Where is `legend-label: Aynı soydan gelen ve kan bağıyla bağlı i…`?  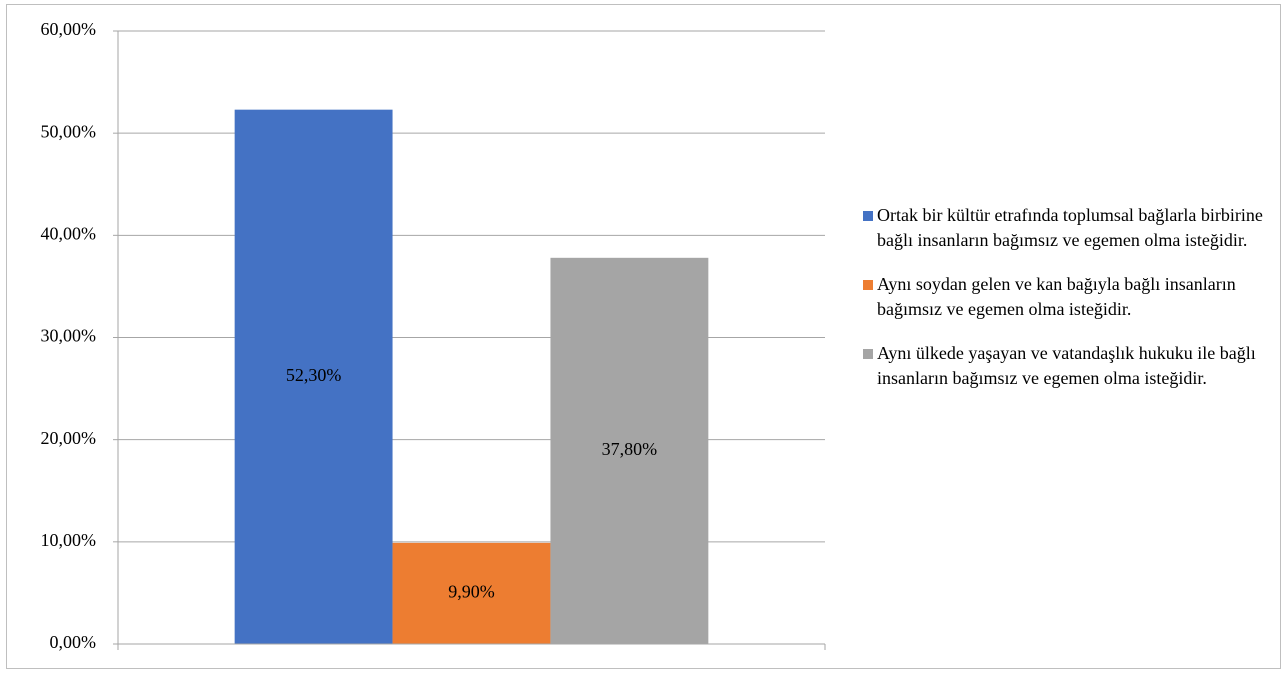
legend-label: Aynı soydan gelen ve kan bağıyla bağlı i… is located at coordinates (1056, 296).